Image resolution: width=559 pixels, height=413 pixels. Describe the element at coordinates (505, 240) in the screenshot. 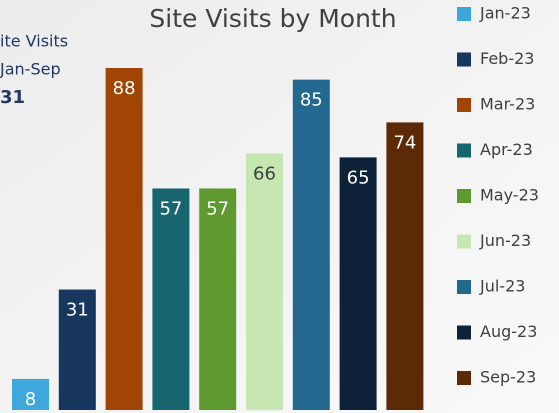

I see `legend-label: Jun-23` at that location.